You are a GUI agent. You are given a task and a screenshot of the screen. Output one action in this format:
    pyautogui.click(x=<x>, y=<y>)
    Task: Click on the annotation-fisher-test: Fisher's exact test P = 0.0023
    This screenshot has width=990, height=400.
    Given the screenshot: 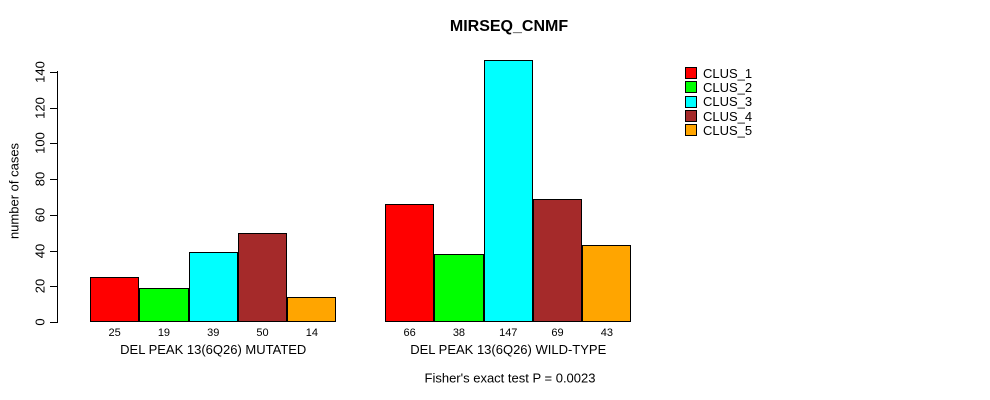 What is the action you would take?
    pyautogui.click(x=510, y=378)
    